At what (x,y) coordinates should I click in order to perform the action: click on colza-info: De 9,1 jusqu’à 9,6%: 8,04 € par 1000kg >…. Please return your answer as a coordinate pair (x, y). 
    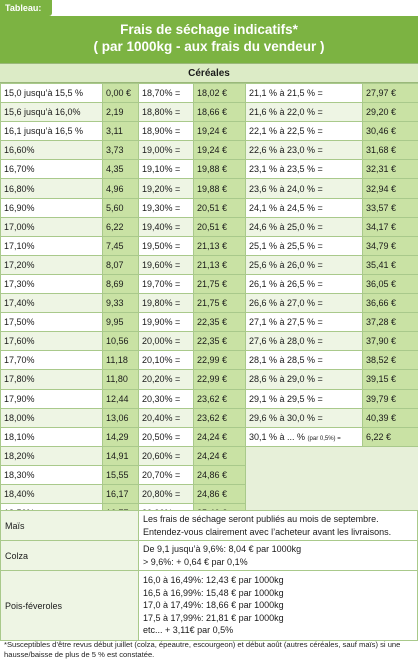
    Looking at the image, I should click on (278, 555).